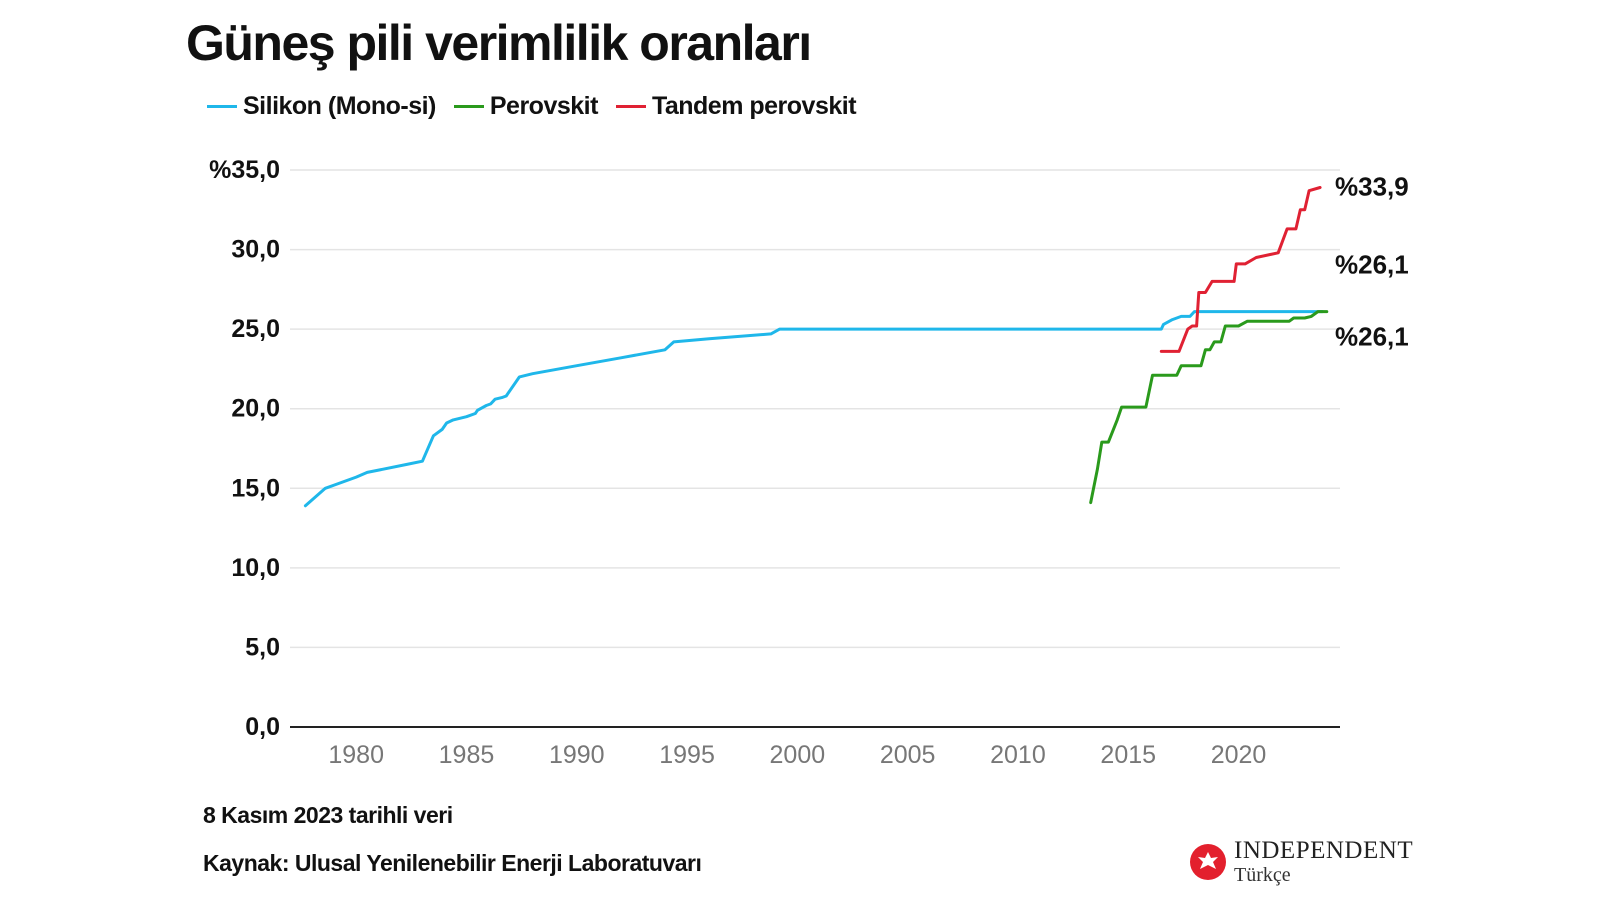 This screenshot has width=1600, height=900. I want to click on legend-label-perovskite: Perovskit, so click(544, 106).